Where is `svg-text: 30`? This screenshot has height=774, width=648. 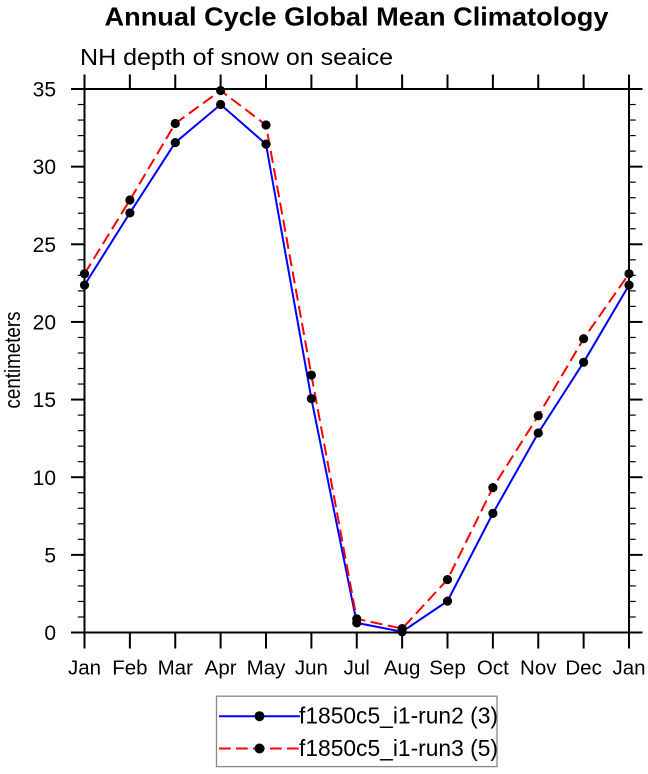
svg-text: 30 is located at coordinates (44, 167).